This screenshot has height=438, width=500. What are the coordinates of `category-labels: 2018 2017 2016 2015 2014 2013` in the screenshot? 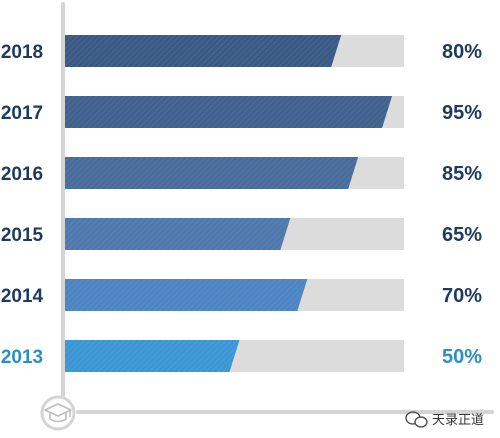 It's located at (22, 205).